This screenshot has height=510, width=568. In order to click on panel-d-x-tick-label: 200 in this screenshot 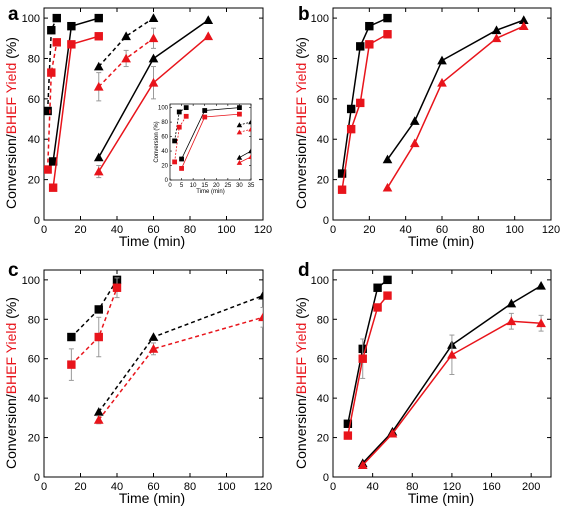, I will do `click(531, 487)`.